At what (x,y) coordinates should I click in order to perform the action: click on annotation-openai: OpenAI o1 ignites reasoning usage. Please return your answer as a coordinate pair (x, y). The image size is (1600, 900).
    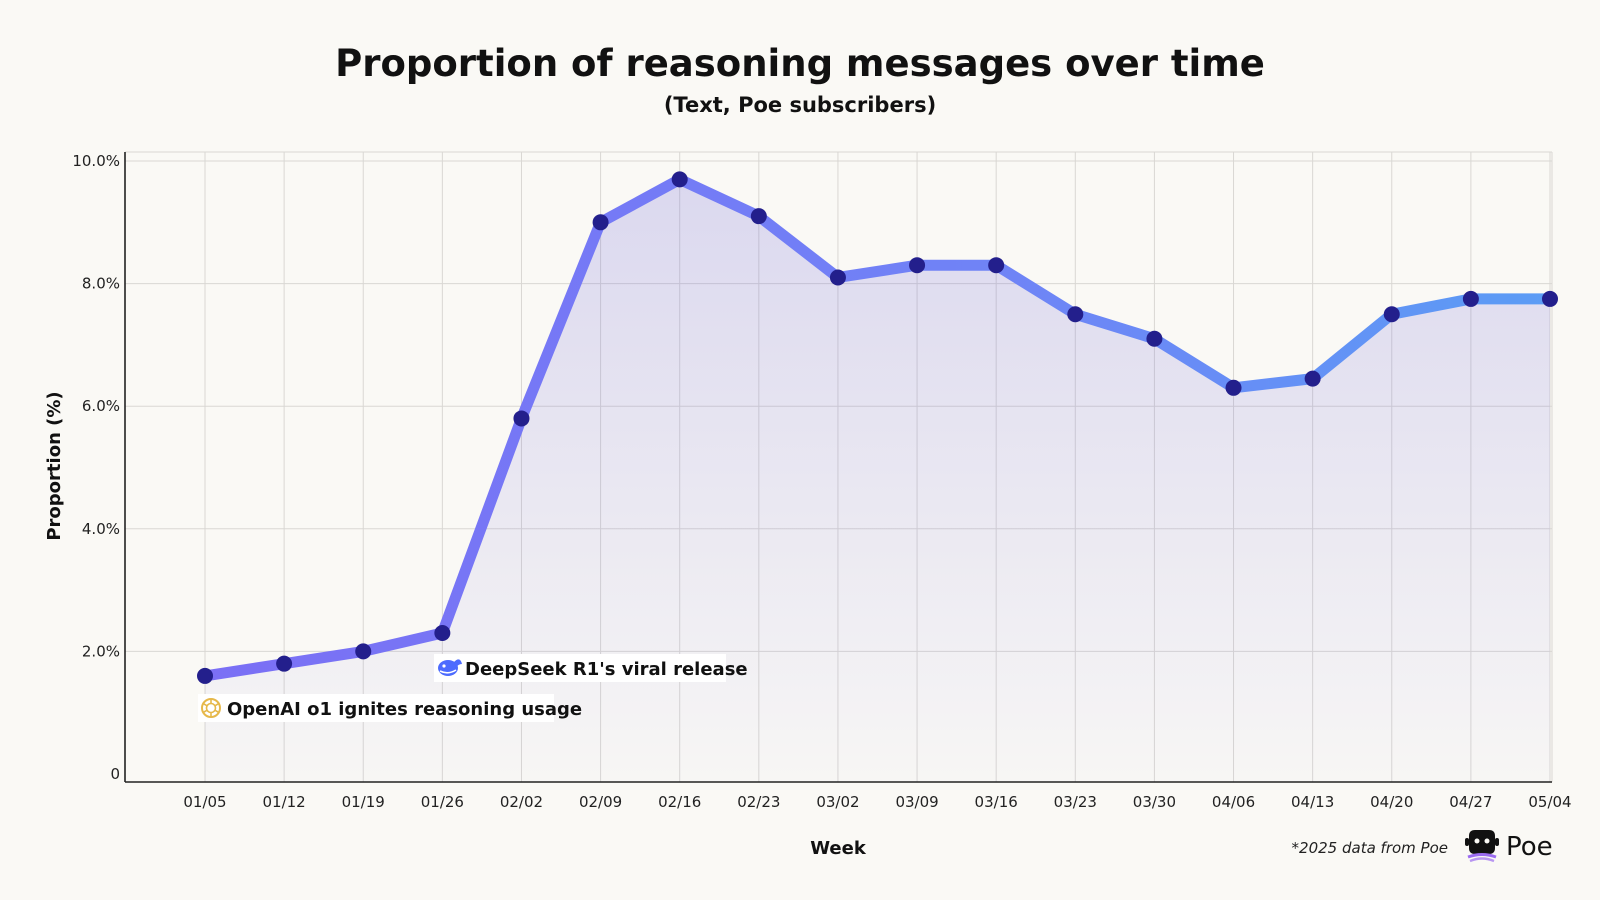
    Looking at the image, I should click on (390, 708).